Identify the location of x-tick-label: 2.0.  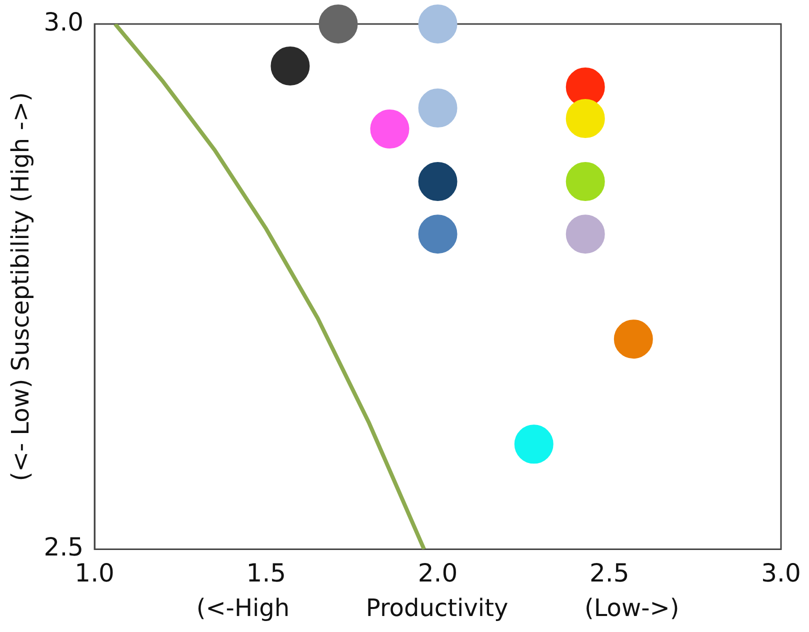
(438, 573).